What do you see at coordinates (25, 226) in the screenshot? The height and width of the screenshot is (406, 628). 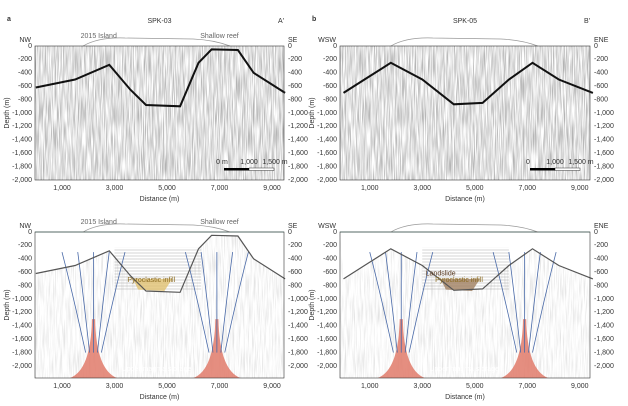 I see `direction-left: NW` at bounding box center [25, 226].